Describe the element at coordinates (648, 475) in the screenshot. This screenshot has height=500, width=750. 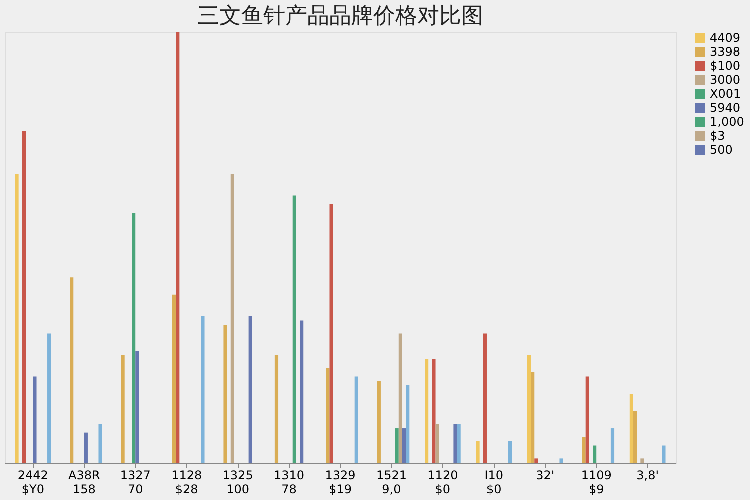
I see `x-tick-label: 3,8'` at that location.